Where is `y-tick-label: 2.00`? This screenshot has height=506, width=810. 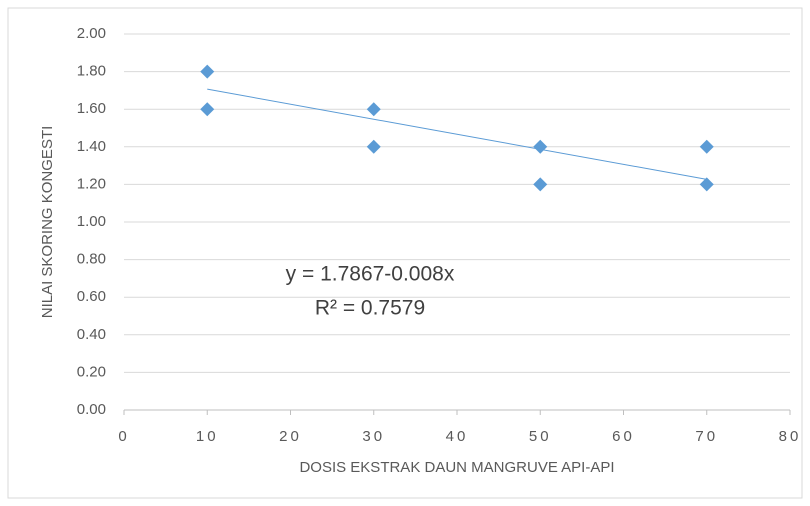
y-tick-label: 2.00 is located at coordinates (91, 33).